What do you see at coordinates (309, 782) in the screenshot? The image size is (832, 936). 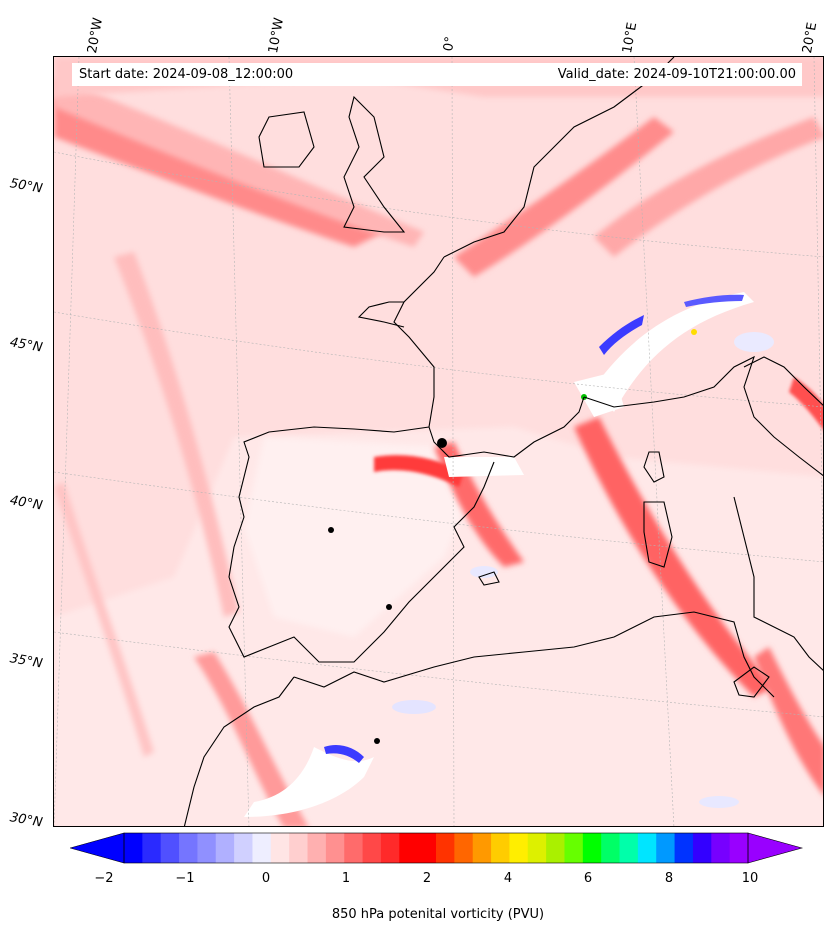 I see `atlas-mask` at bounding box center [309, 782].